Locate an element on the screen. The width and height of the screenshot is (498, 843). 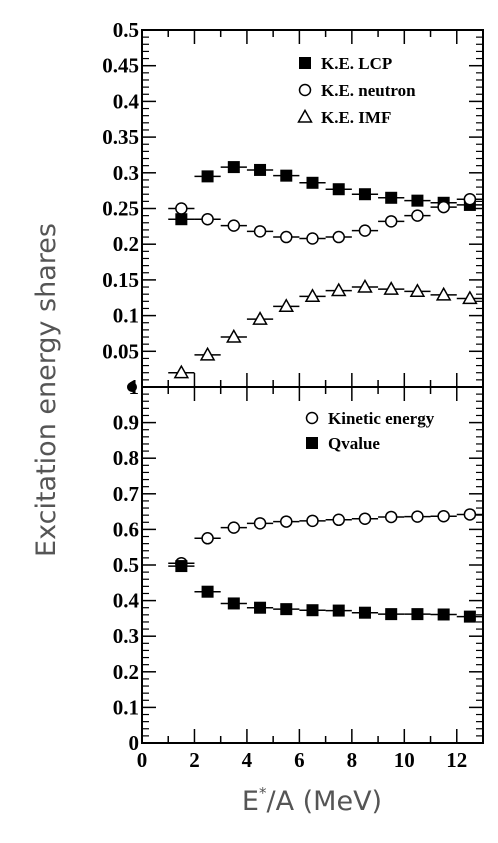
legend-label: Kinetic energy is located at coordinates (381, 418).